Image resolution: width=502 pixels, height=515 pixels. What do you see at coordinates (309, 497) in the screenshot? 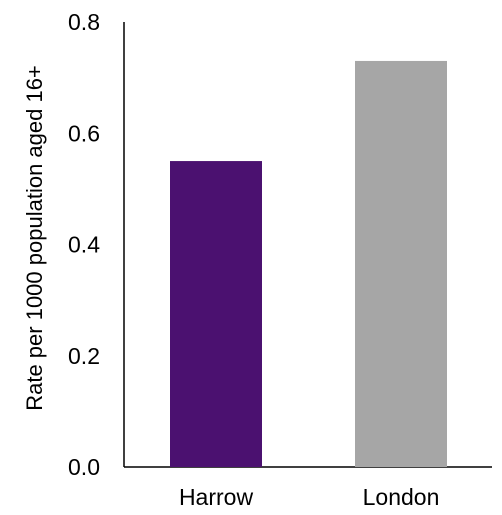
I see `category-labels: Harrow London` at bounding box center [309, 497].